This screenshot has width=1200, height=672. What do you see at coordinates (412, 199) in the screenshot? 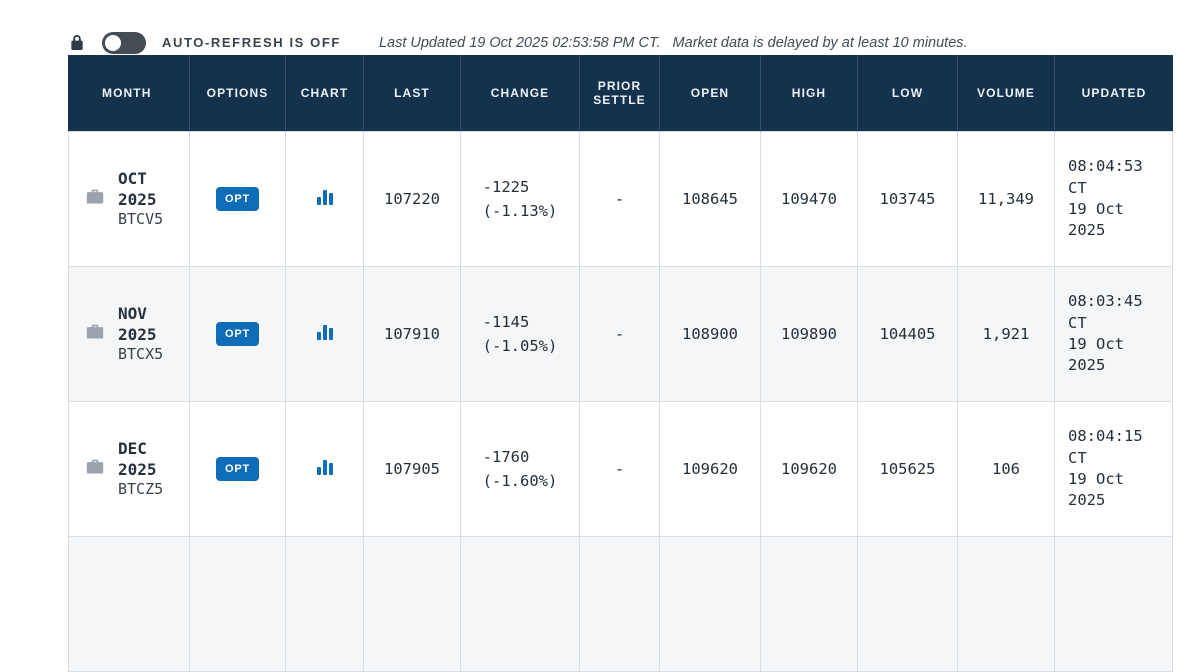
I see `last-price: 107220` at bounding box center [412, 199].